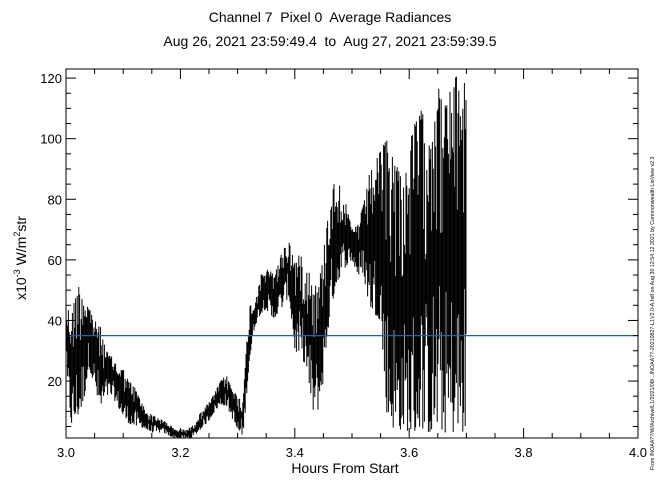  What do you see at coordinates (51, 230) in the screenshot?
I see `y-tick-labels: 20 40 60 80 100 120` at bounding box center [51, 230].